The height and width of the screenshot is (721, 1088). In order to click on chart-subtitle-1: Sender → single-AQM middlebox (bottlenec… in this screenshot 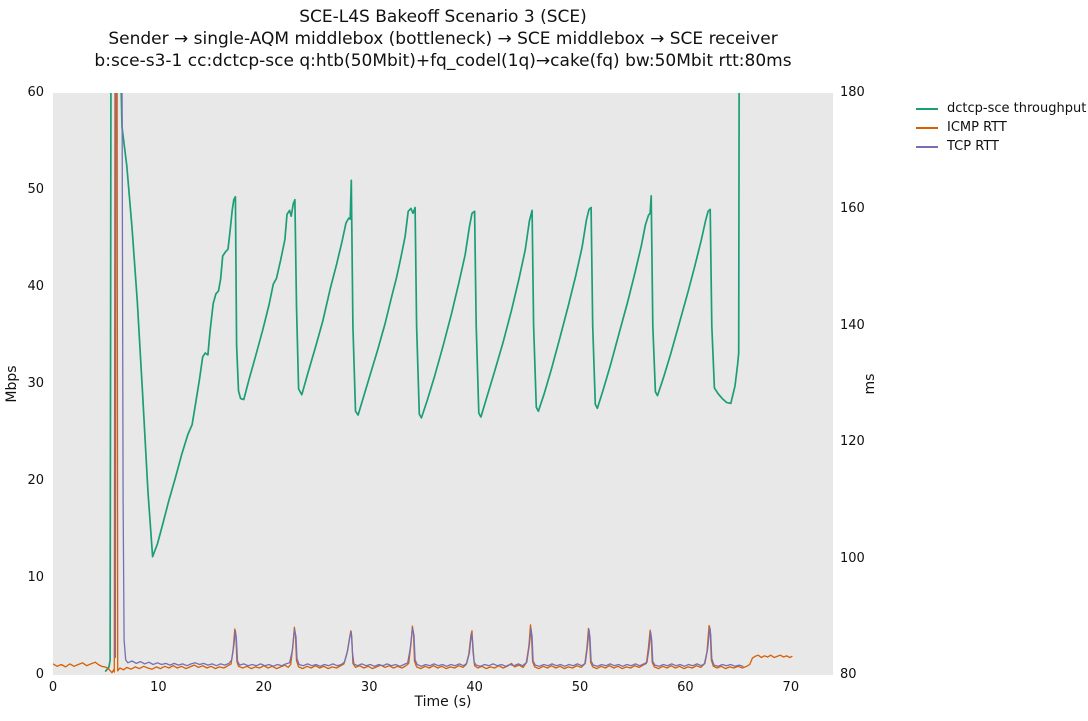, I will do `click(443, 39)`.